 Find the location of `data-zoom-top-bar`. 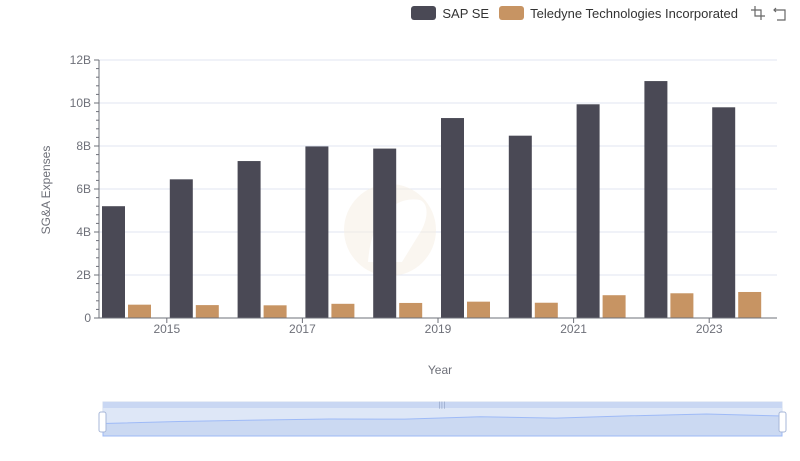

data-zoom-top-bar is located at coordinates (442, 405).